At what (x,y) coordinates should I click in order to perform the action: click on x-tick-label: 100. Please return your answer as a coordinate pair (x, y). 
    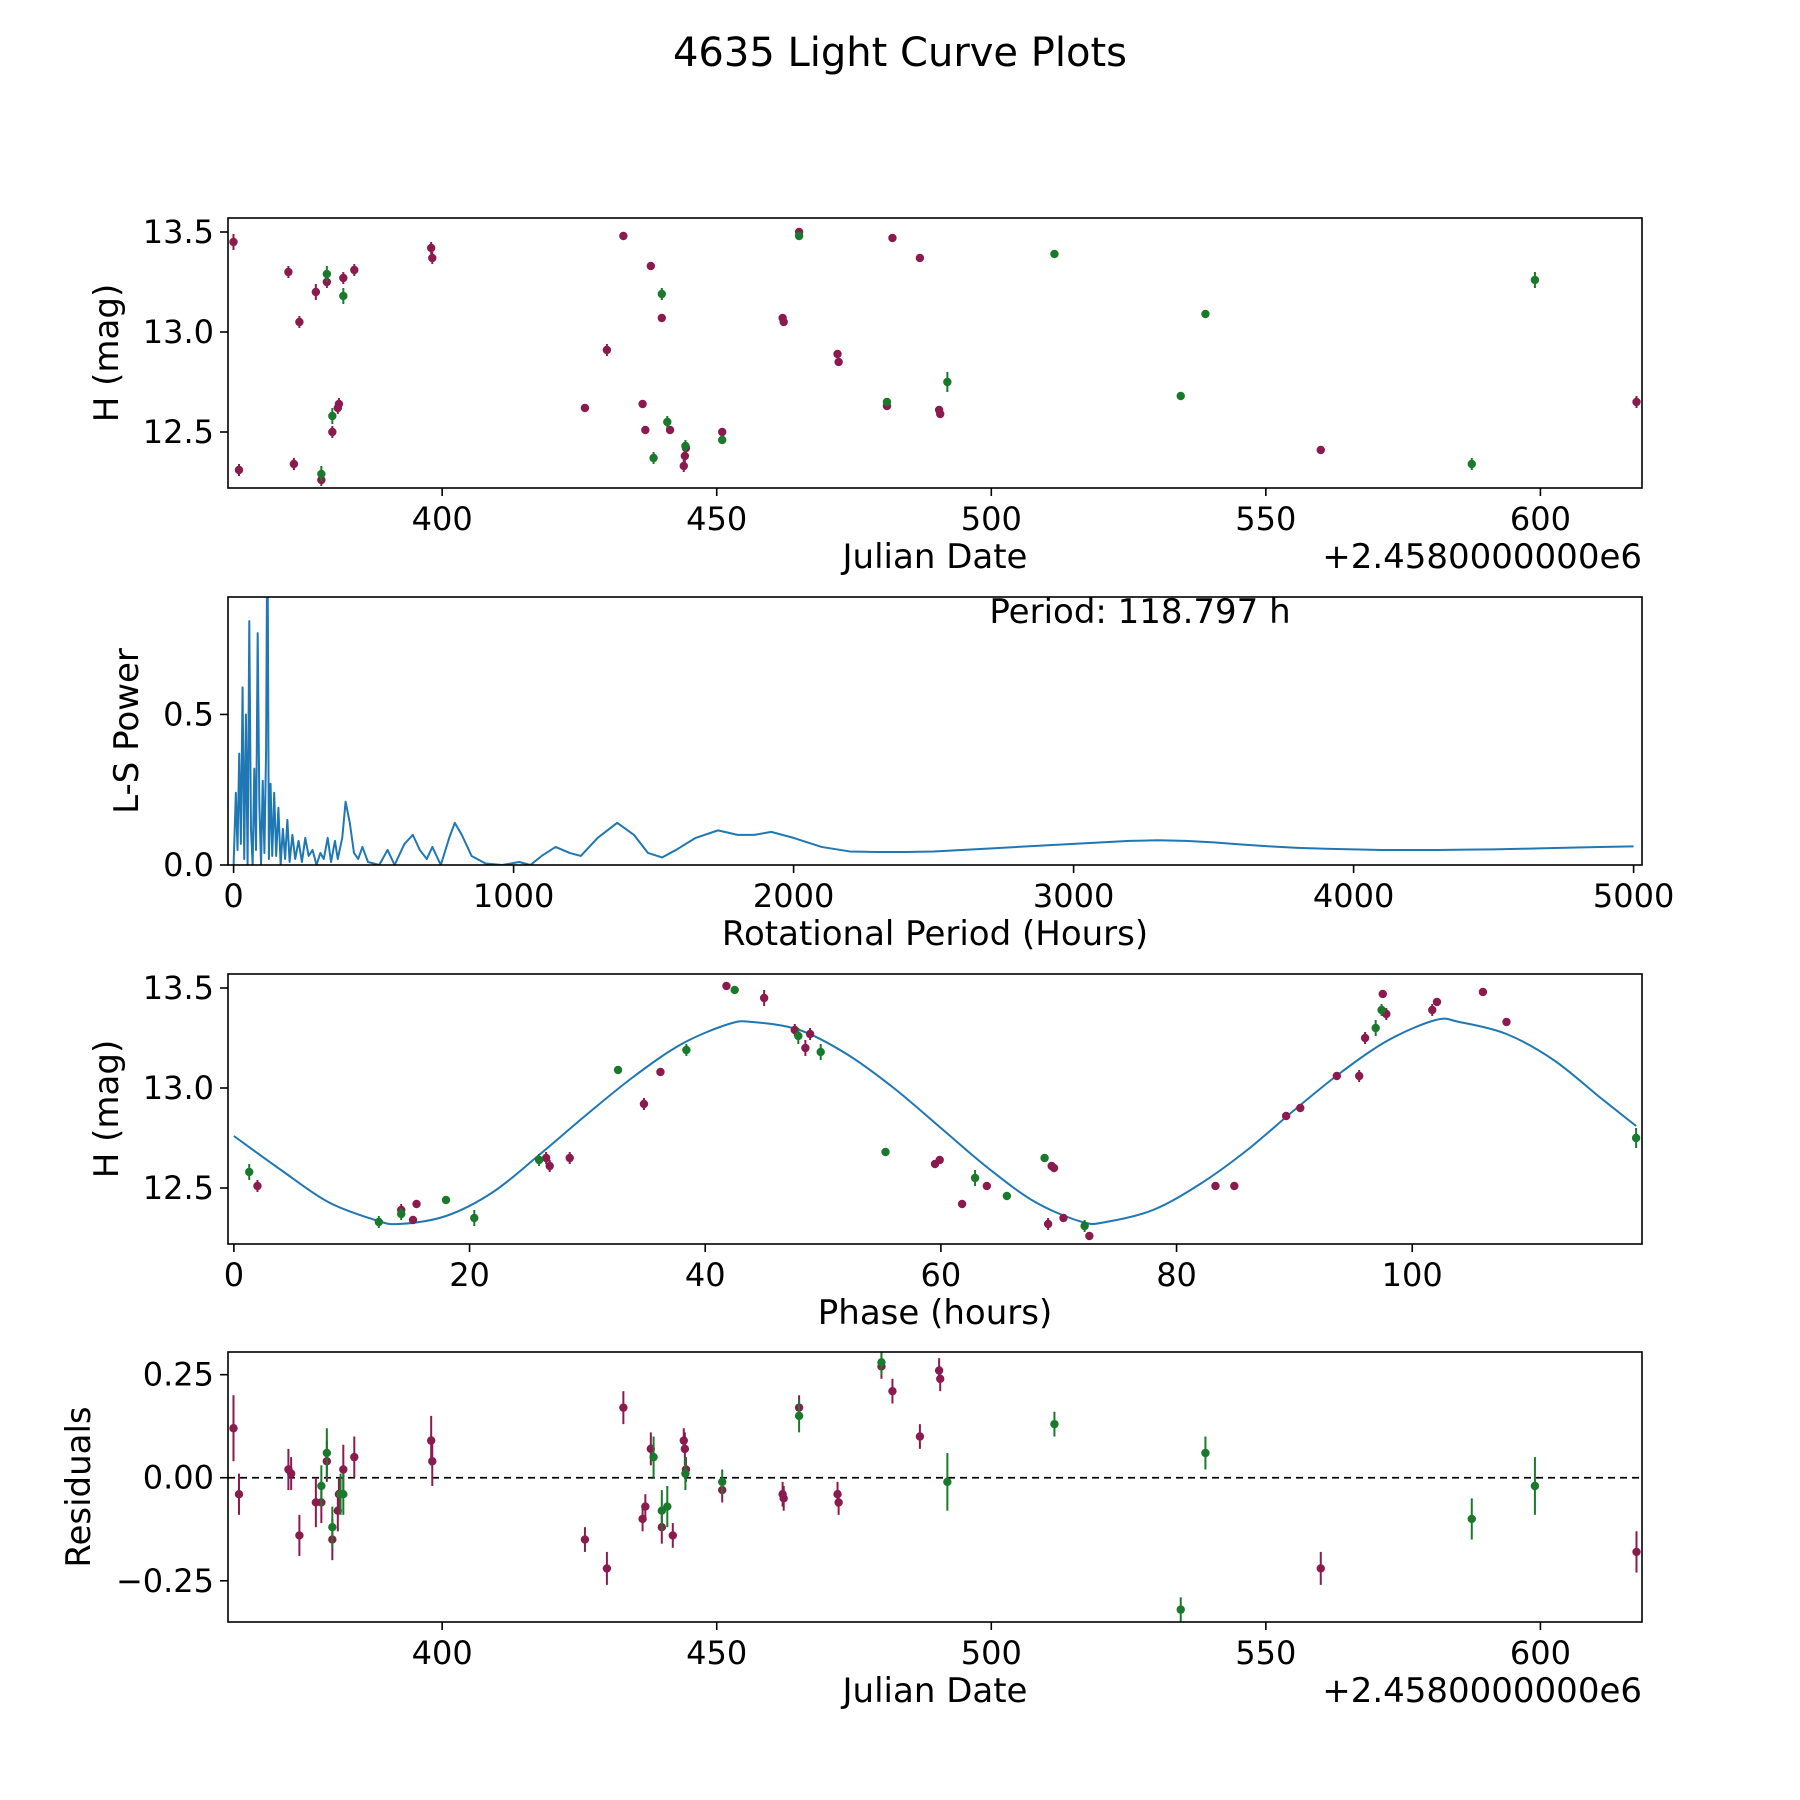
    Looking at the image, I should click on (1412, 1275).